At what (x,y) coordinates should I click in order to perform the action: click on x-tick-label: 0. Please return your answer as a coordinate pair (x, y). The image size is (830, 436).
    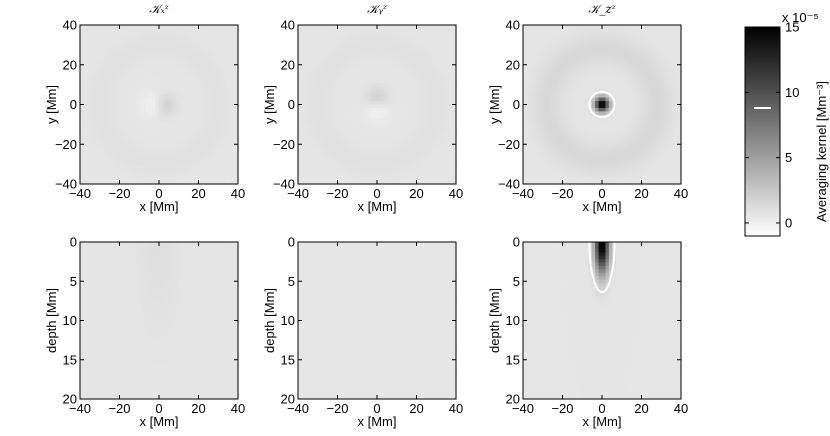
    Looking at the image, I should click on (158, 193).